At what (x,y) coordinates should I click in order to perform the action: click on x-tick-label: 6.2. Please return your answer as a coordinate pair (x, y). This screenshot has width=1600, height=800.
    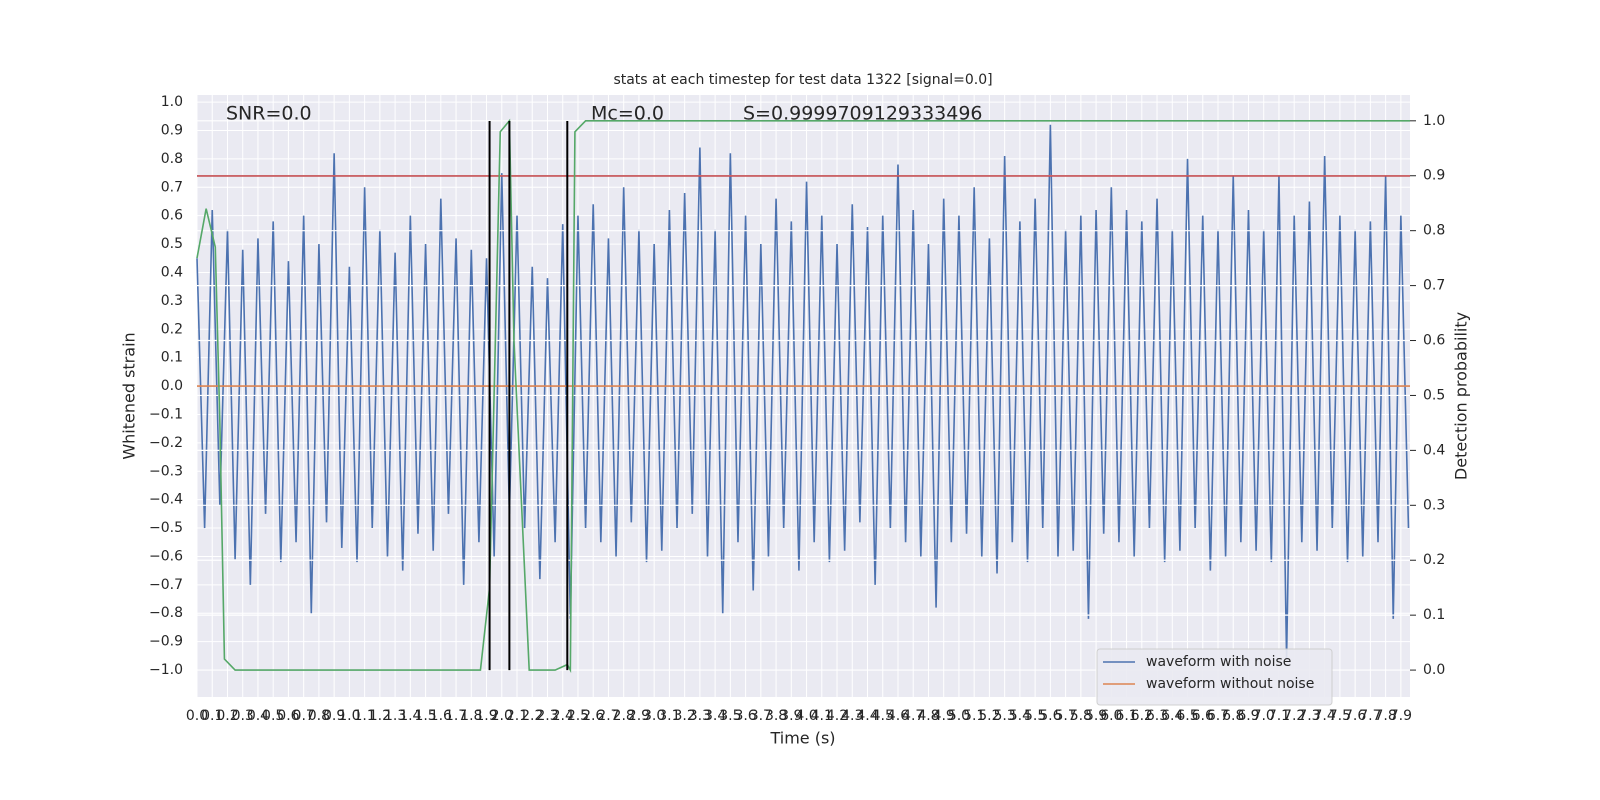
    Looking at the image, I should click on (1142, 716).